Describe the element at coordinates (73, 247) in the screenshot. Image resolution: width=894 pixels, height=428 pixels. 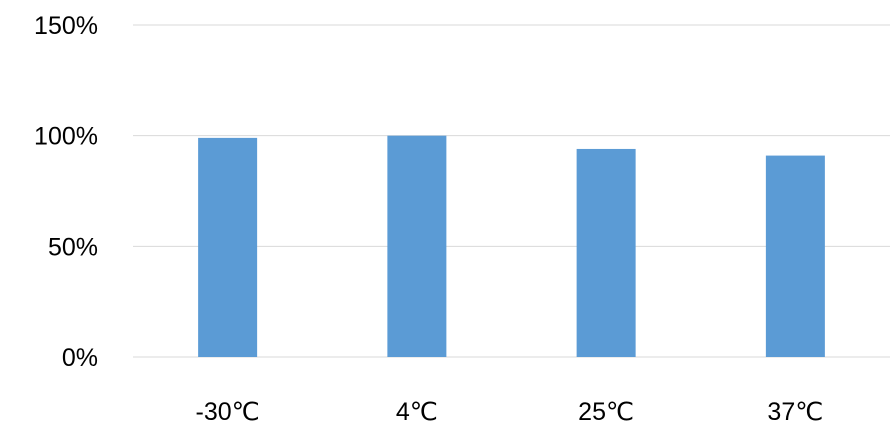
I see `y-tick-label: 50%` at that location.